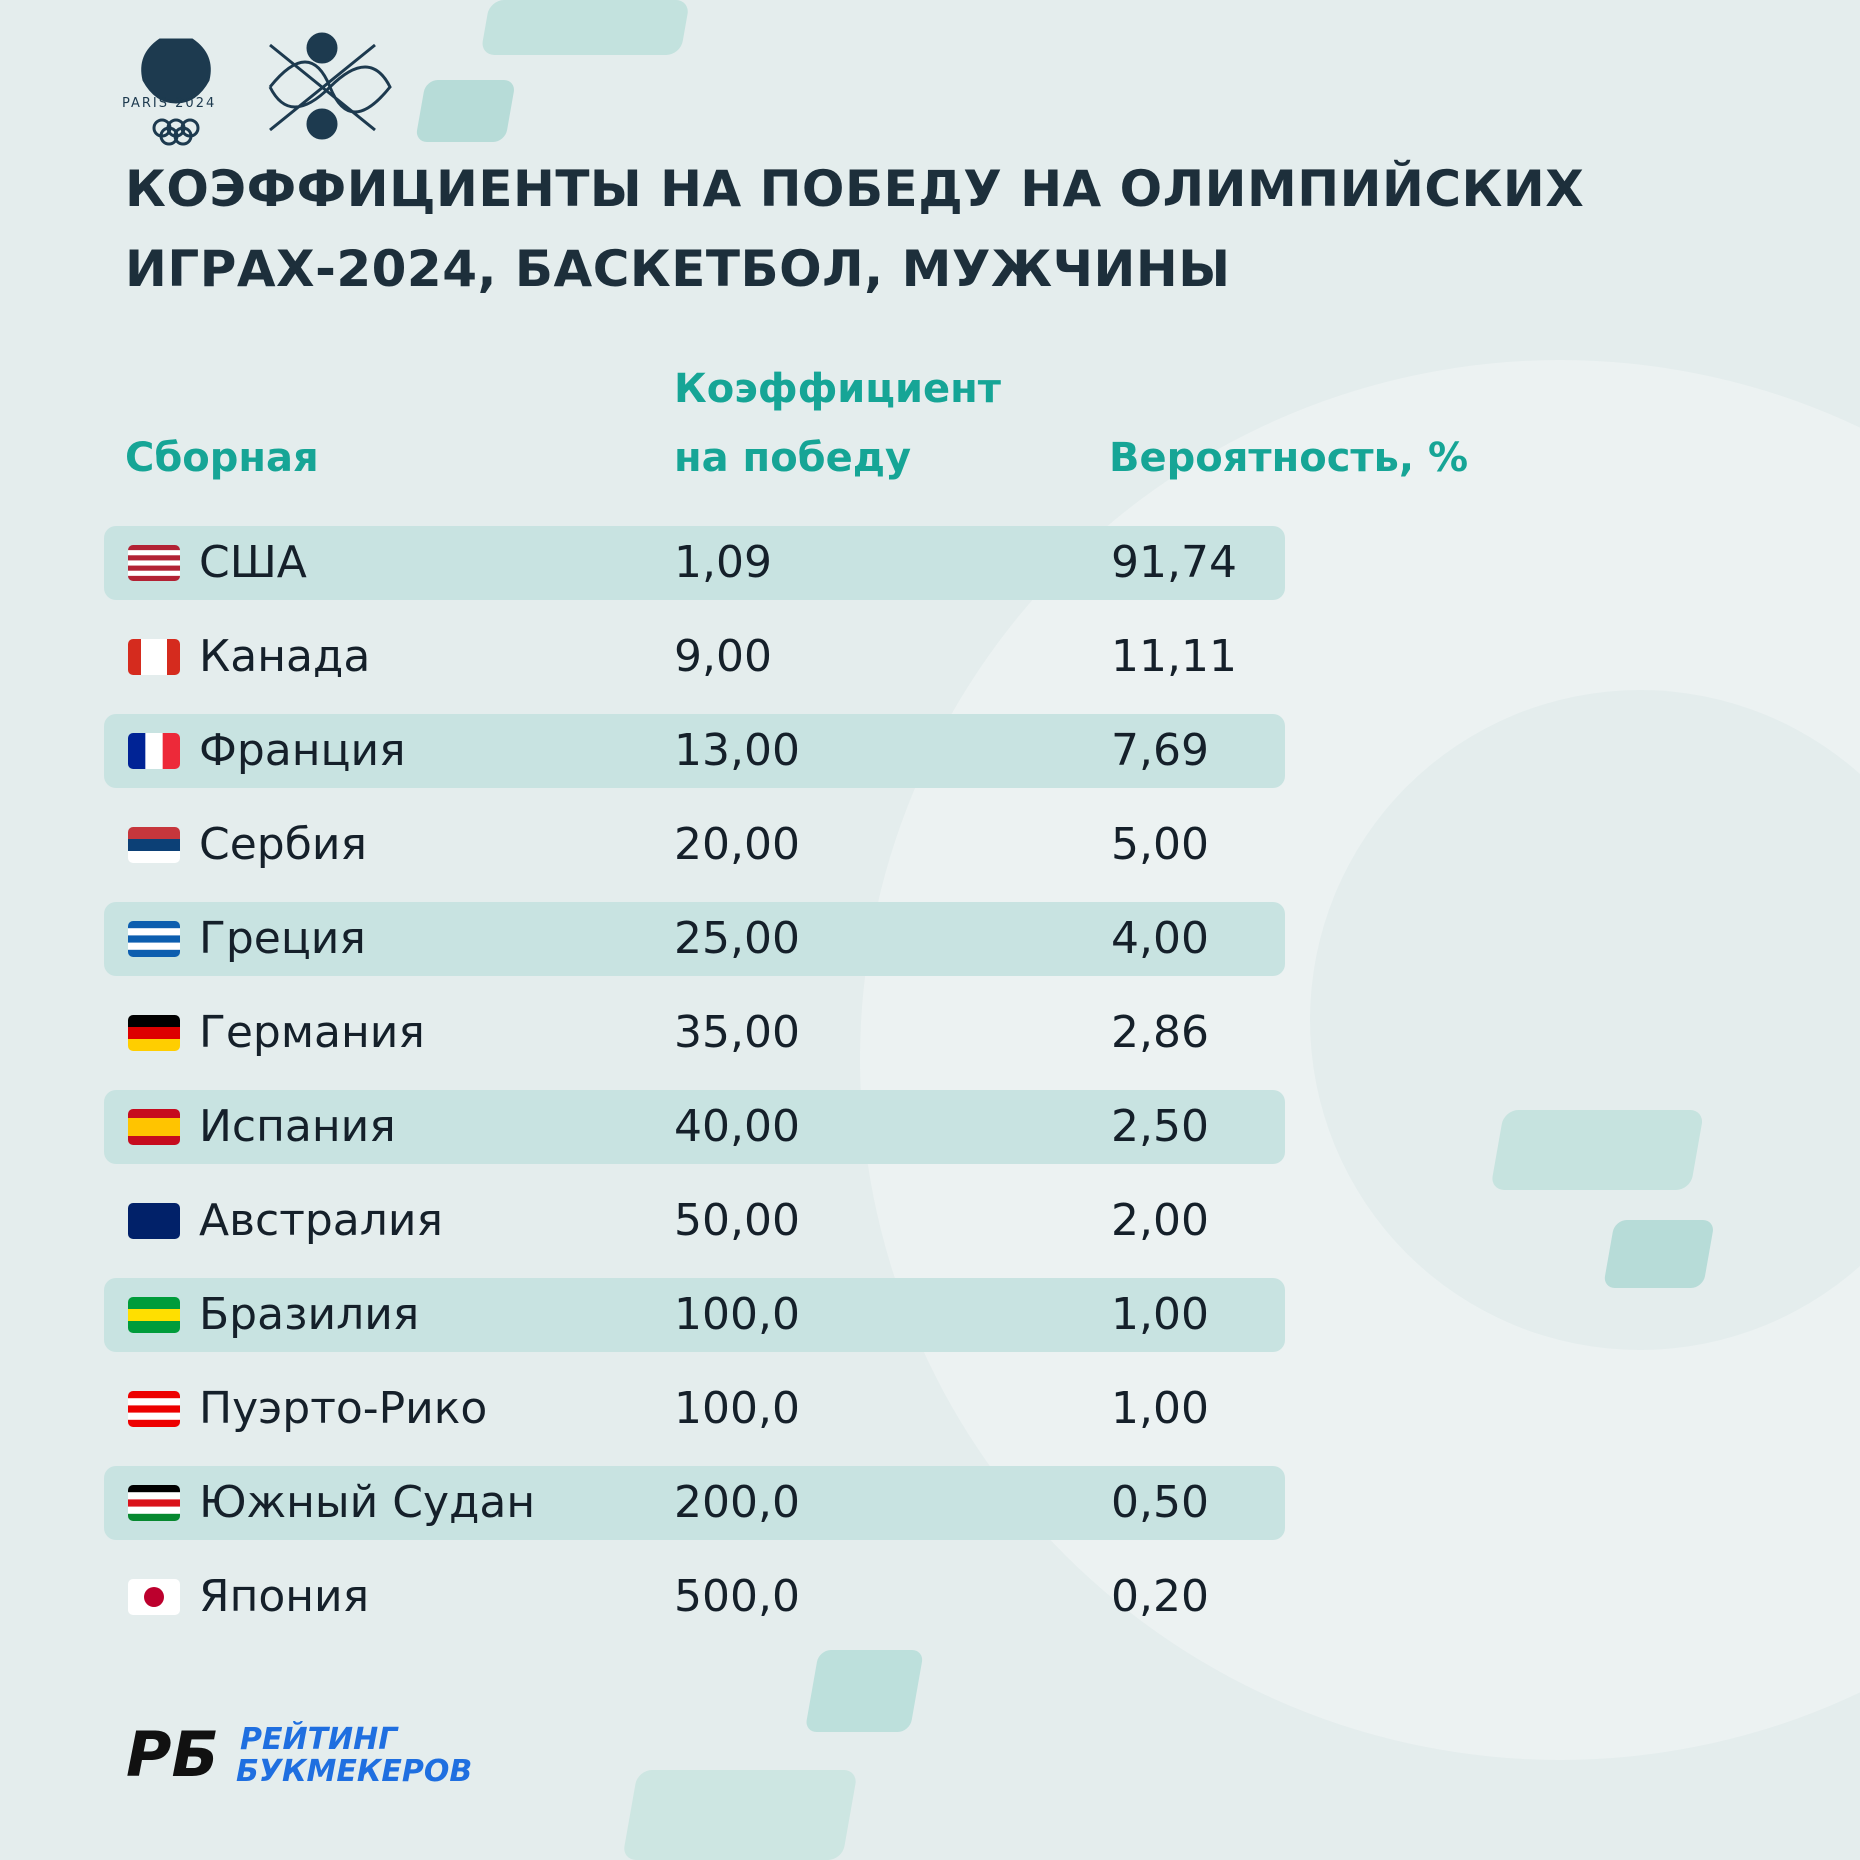 This screenshot has height=1860, width=1860. Describe the element at coordinates (285, 656) in the screenshot. I see `table-cell: Канада` at that location.